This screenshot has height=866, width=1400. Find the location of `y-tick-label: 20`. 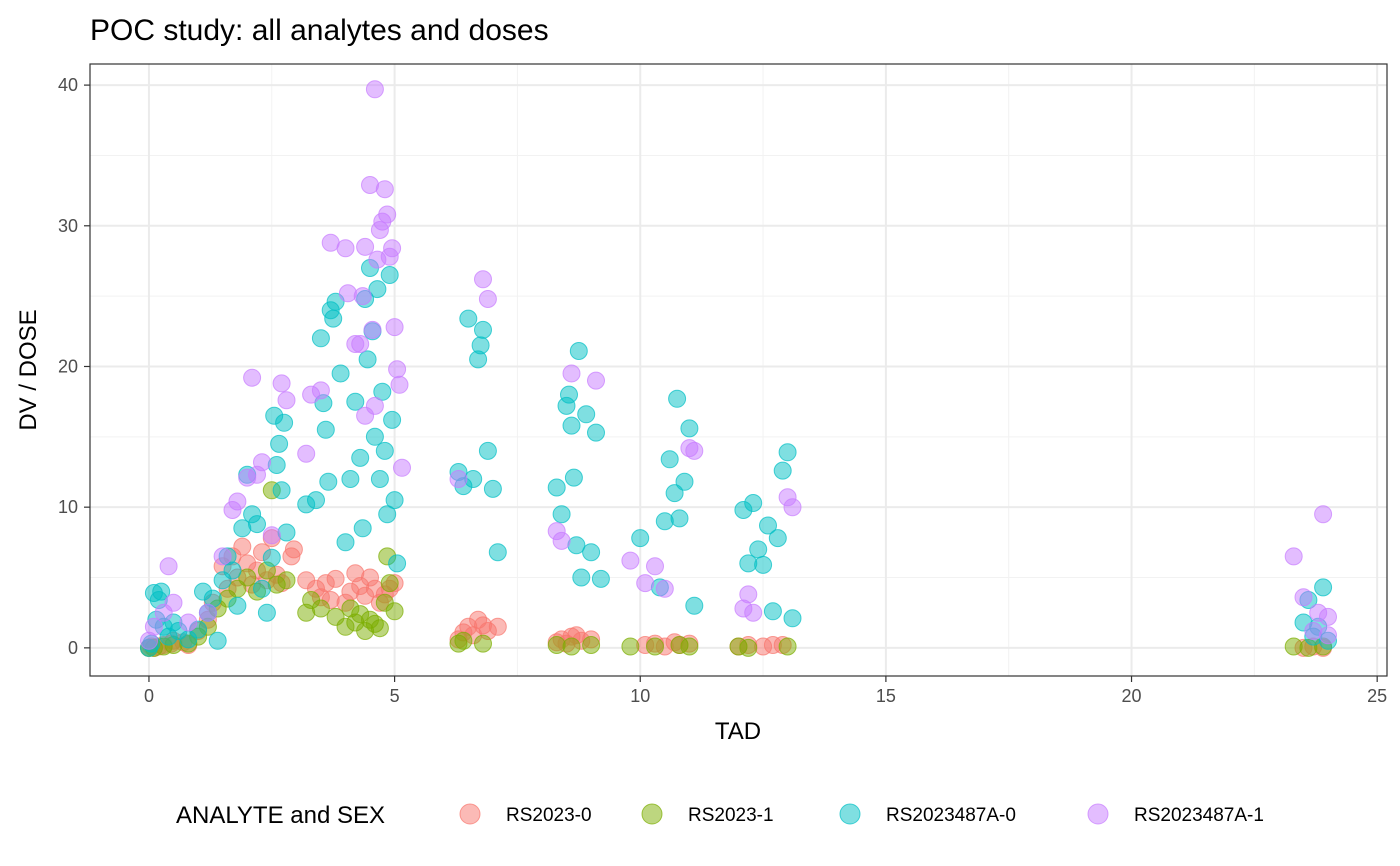

y-tick-label: 20 is located at coordinates (68, 366).